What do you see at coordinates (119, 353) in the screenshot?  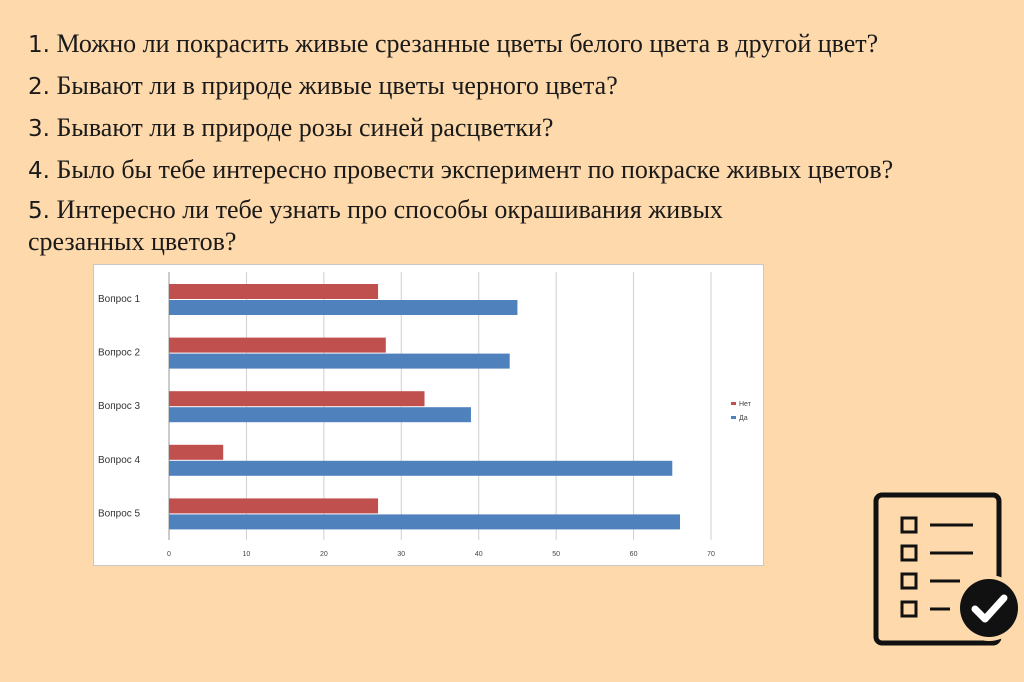 I see `category-label: Вопрос 2` at bounding box center [119, 353].